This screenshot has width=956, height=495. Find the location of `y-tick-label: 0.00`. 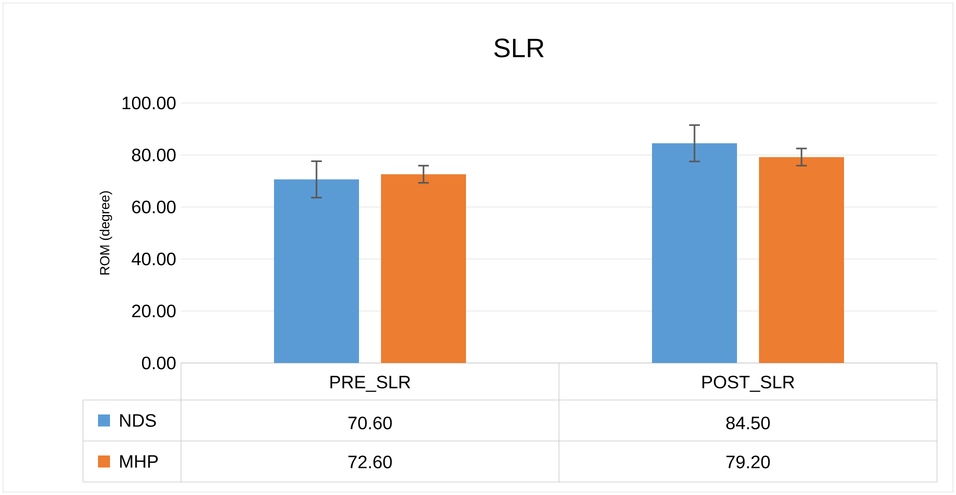

y-tick-label: 0.00 is located at coordinates (159, 363).